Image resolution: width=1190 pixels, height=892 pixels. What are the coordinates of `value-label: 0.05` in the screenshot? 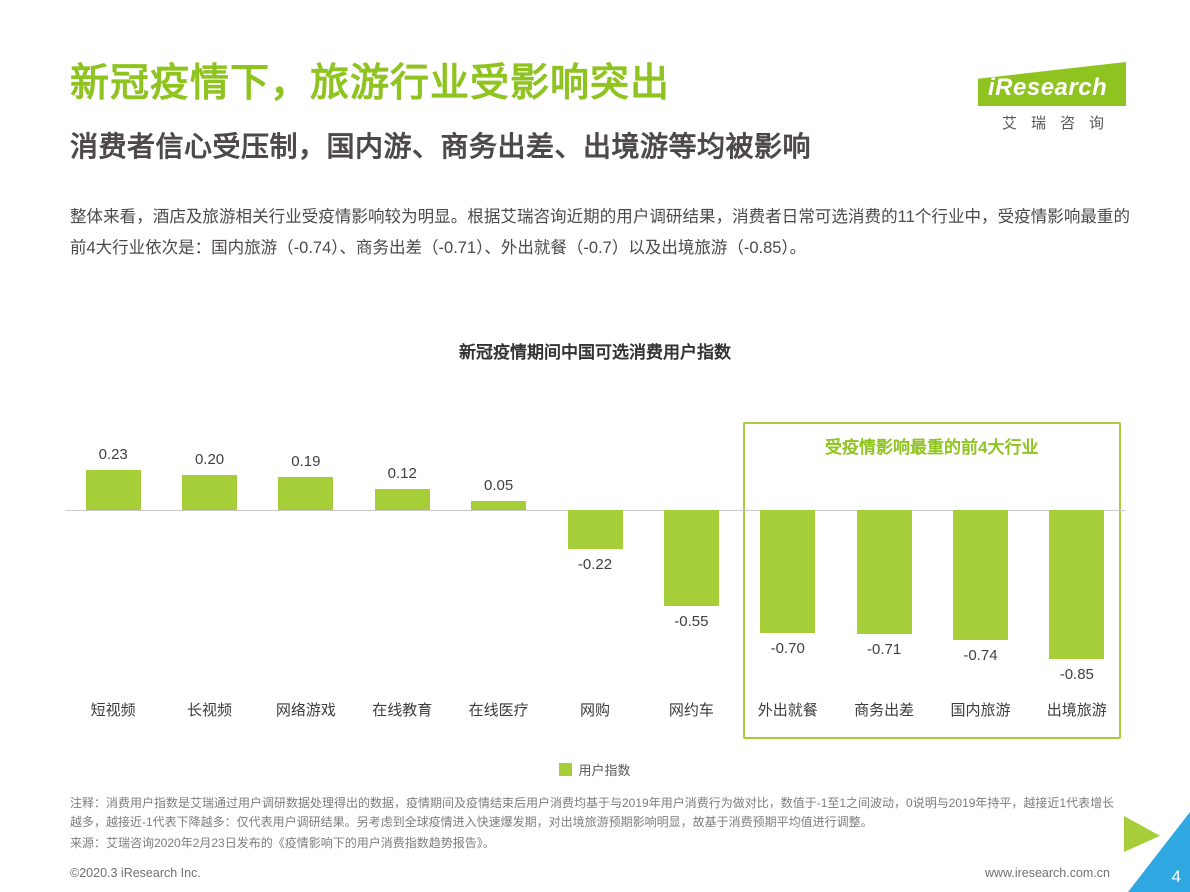 It's located at (499, 486).